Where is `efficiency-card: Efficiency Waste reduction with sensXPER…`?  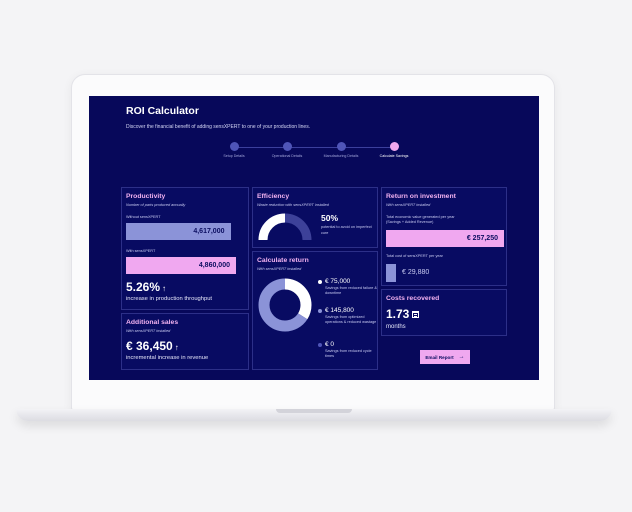 efficiency-card: Efficiency Waste reduction with sensXPER… is located at coordinates (315, 217).